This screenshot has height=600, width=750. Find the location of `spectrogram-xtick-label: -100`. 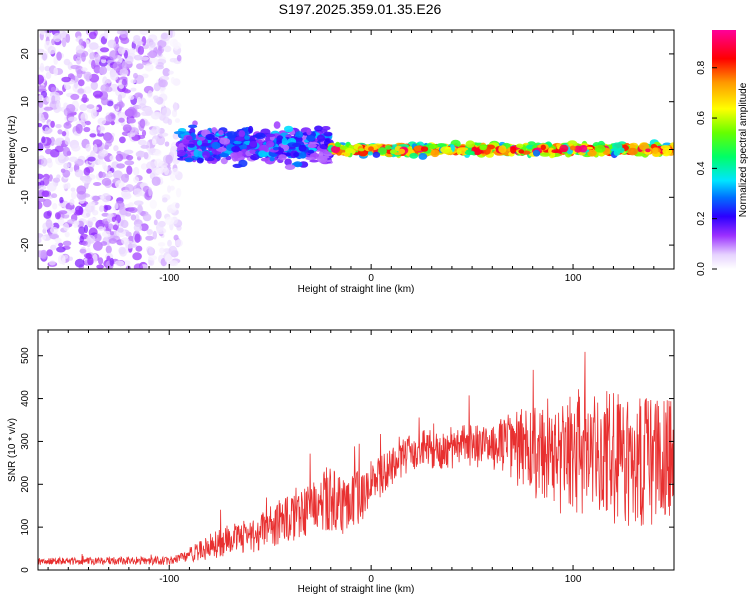

spectrogram-xtick-label: -100 is located at coordinates (169, 278).